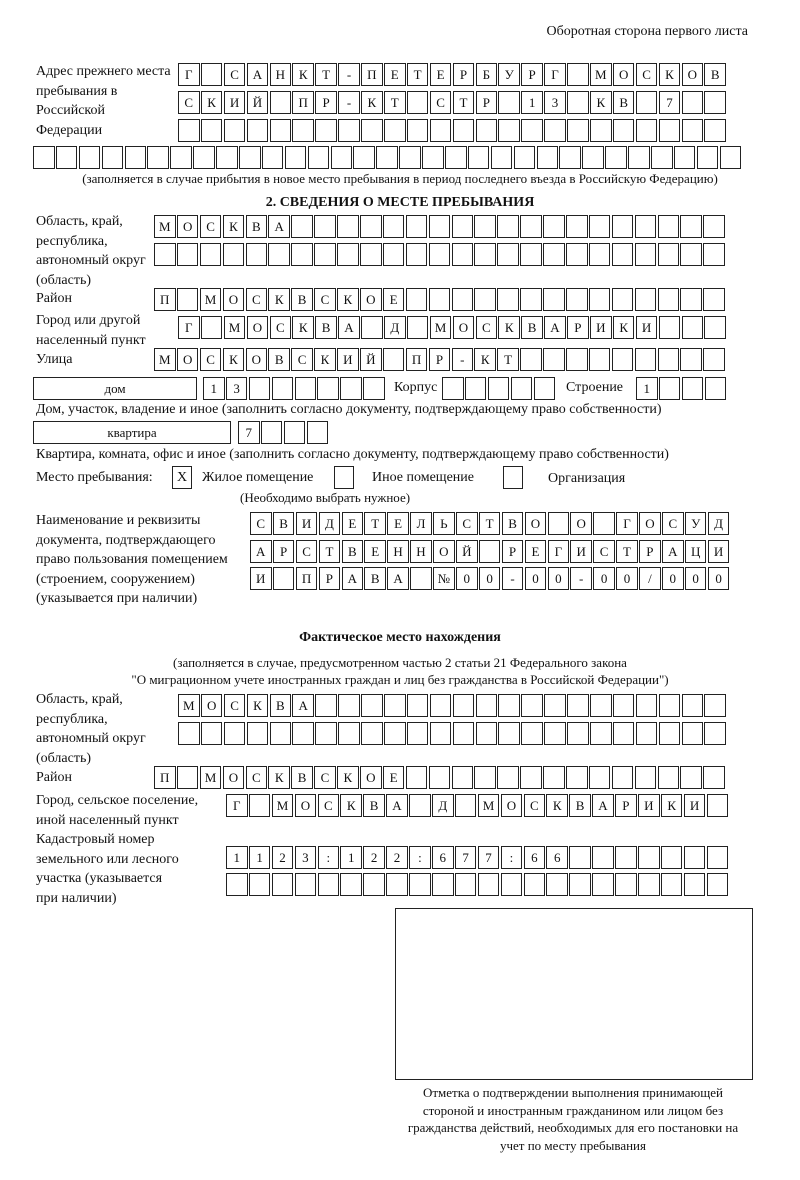 The width and height of the screenshot is (800, 1180). What do you see at coordinates (509, 74) in the screenshot?
I see `char-cell: У` at bounding box center [509, 74].